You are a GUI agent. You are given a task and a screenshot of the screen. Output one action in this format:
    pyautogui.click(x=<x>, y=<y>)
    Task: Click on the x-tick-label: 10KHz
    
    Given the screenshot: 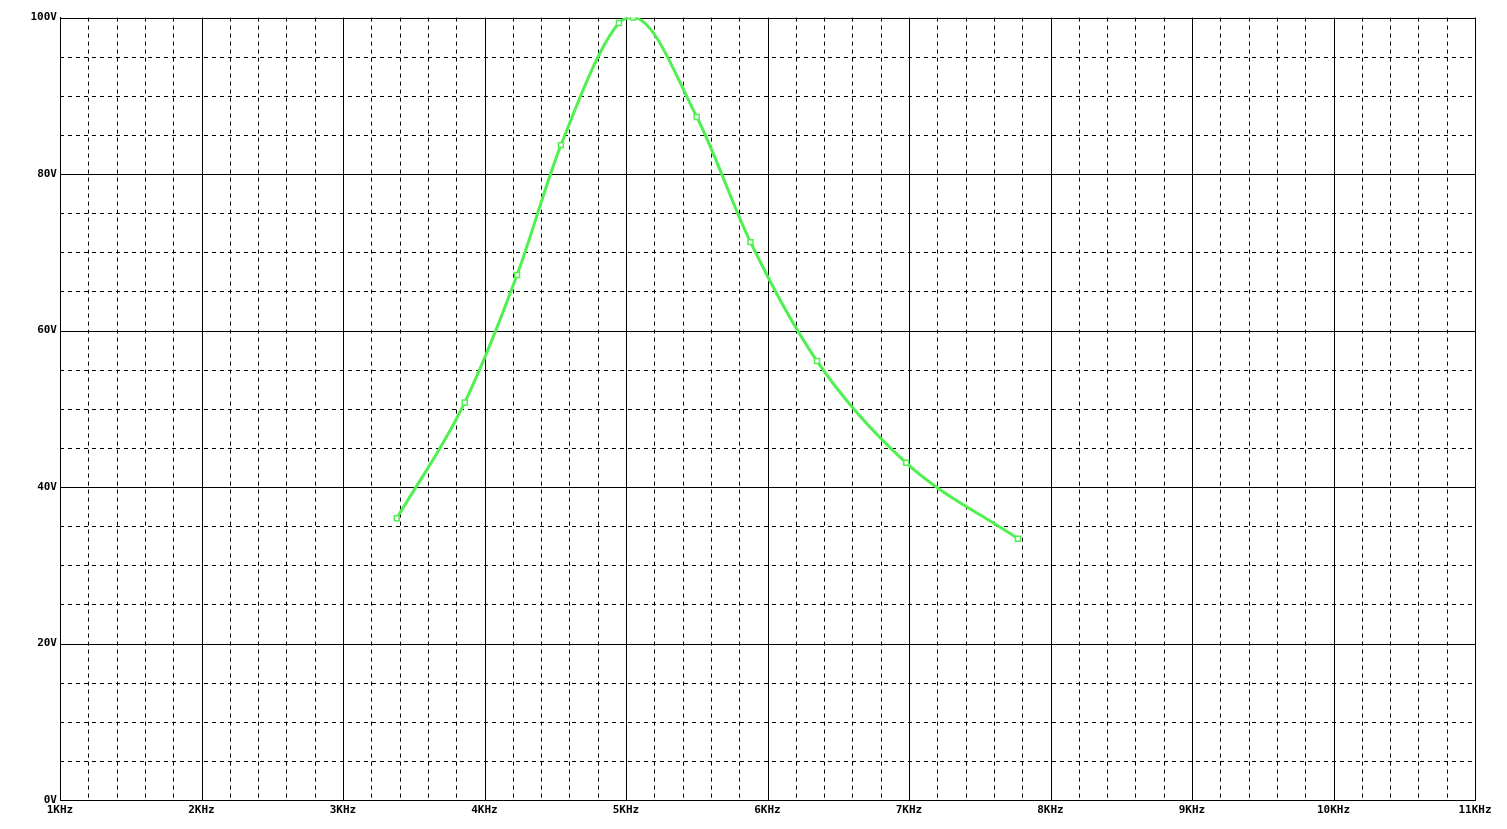 What is the action you would take?
    pyautogui.click(x=1333, y=810)
    